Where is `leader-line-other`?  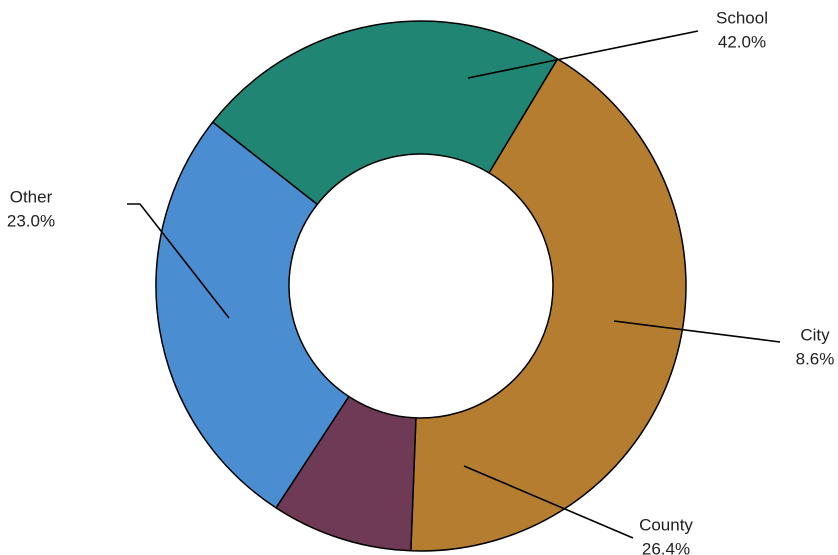 leader-line-other is located at coordinates (178, 261).